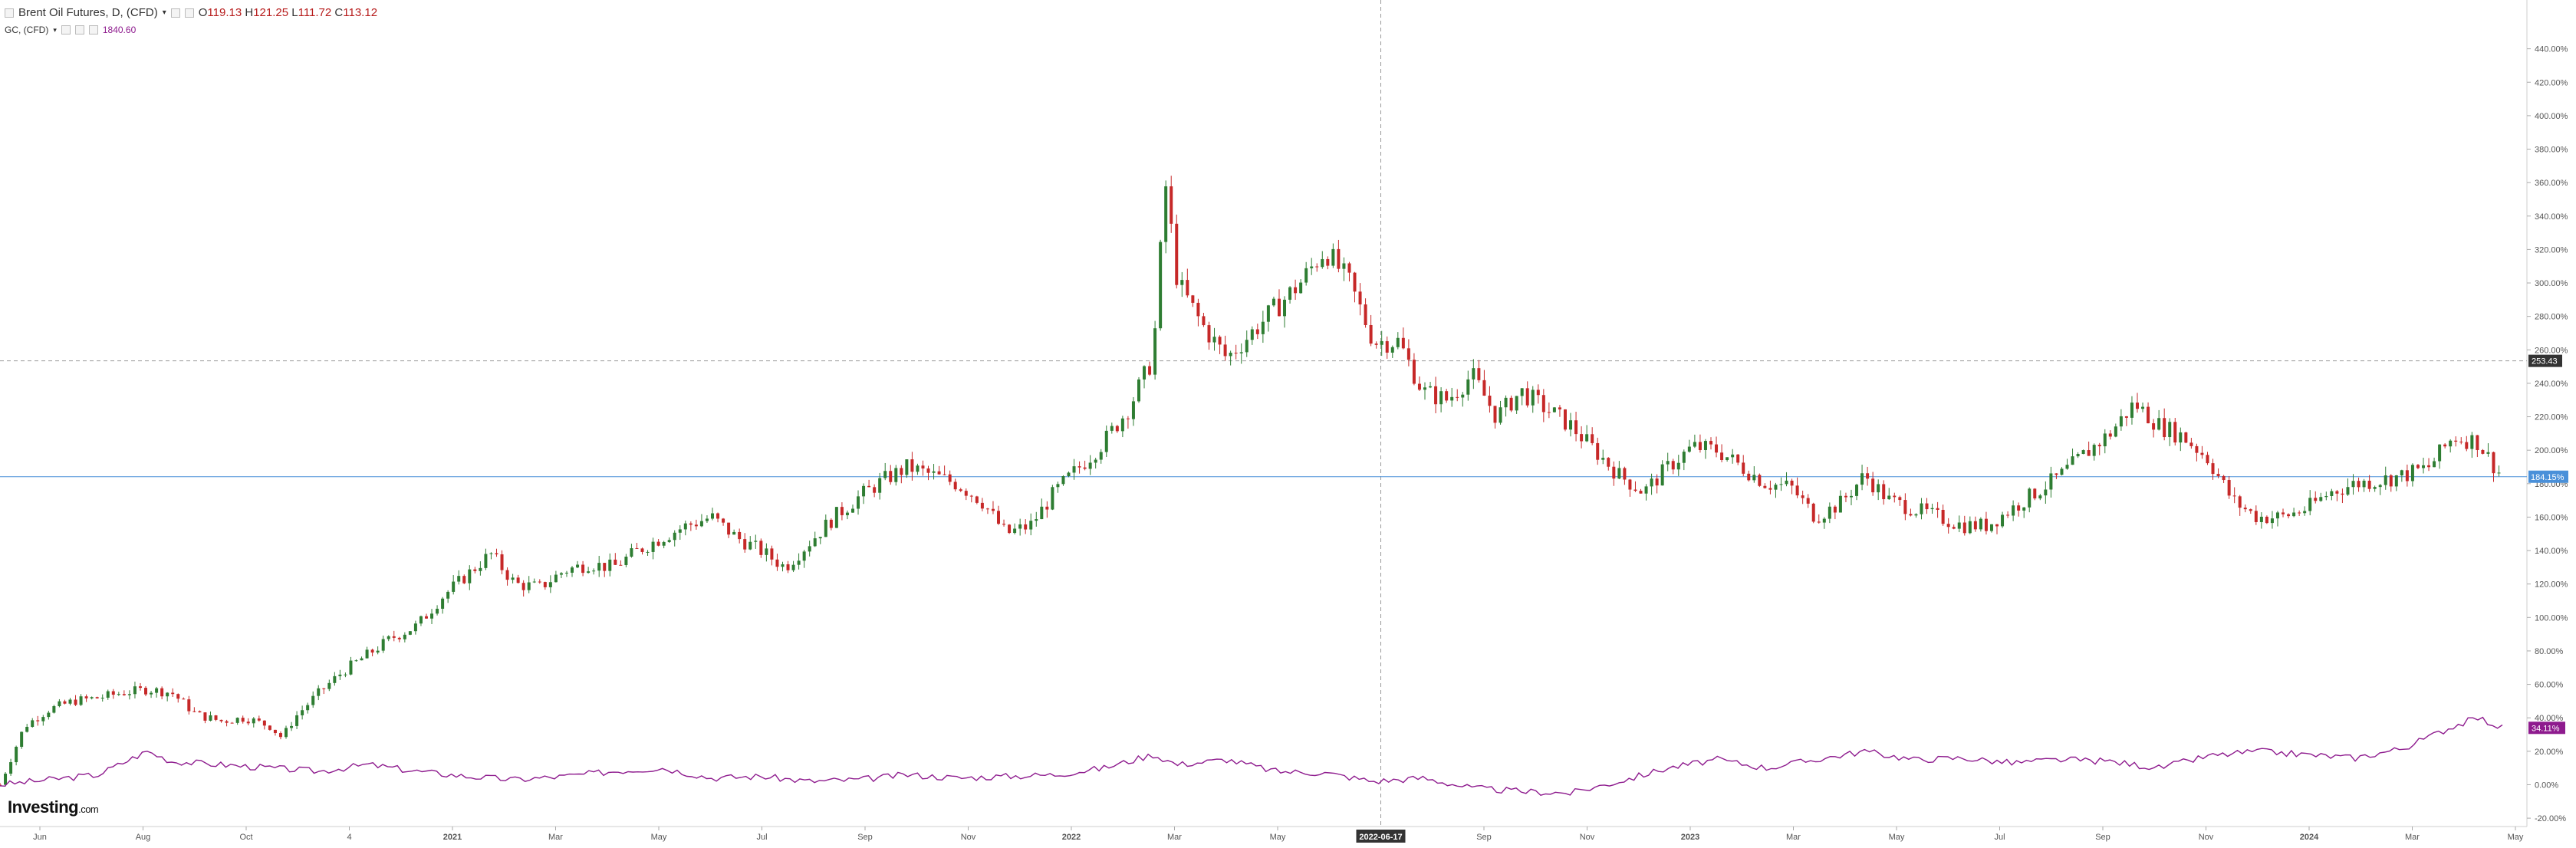 The width and height of the screenshot is (2576, 848). Describe the element at coordinates (2546, 728) in the screenshot. I see `gold-last-label: 34.11%` at that location.